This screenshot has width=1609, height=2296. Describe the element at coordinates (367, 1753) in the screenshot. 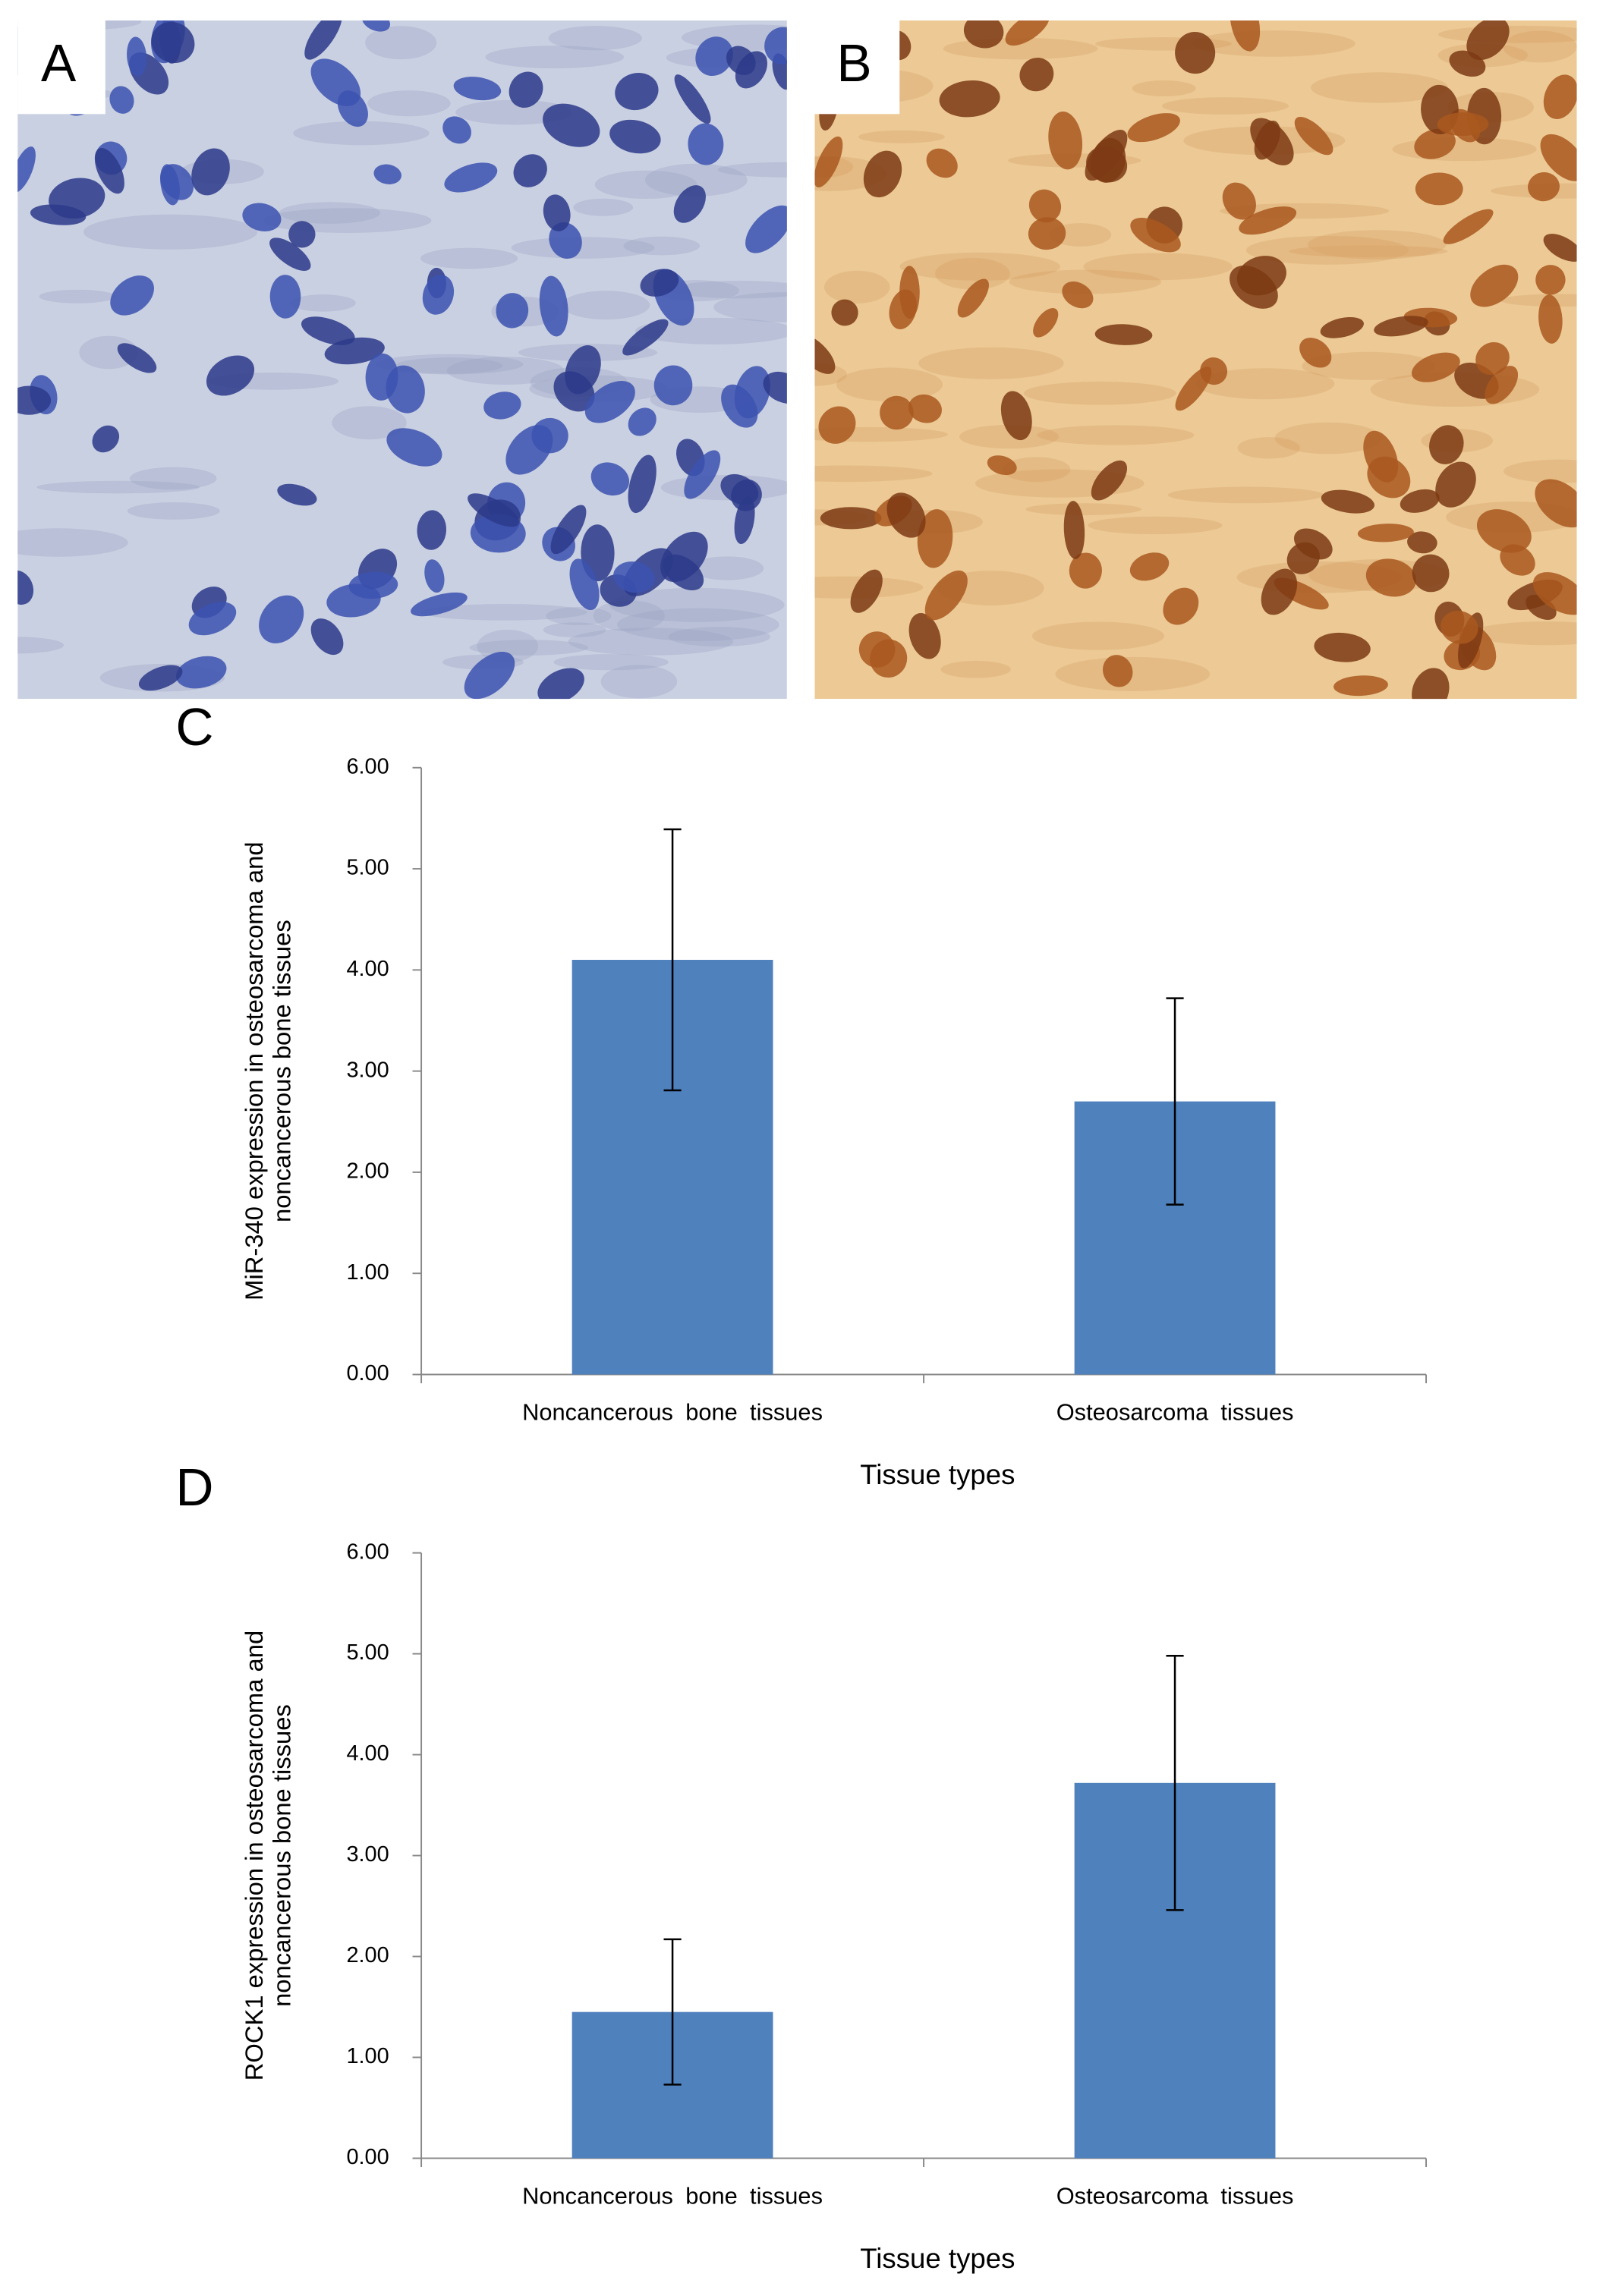

I see `y-tick-label: 4.00` at that location.